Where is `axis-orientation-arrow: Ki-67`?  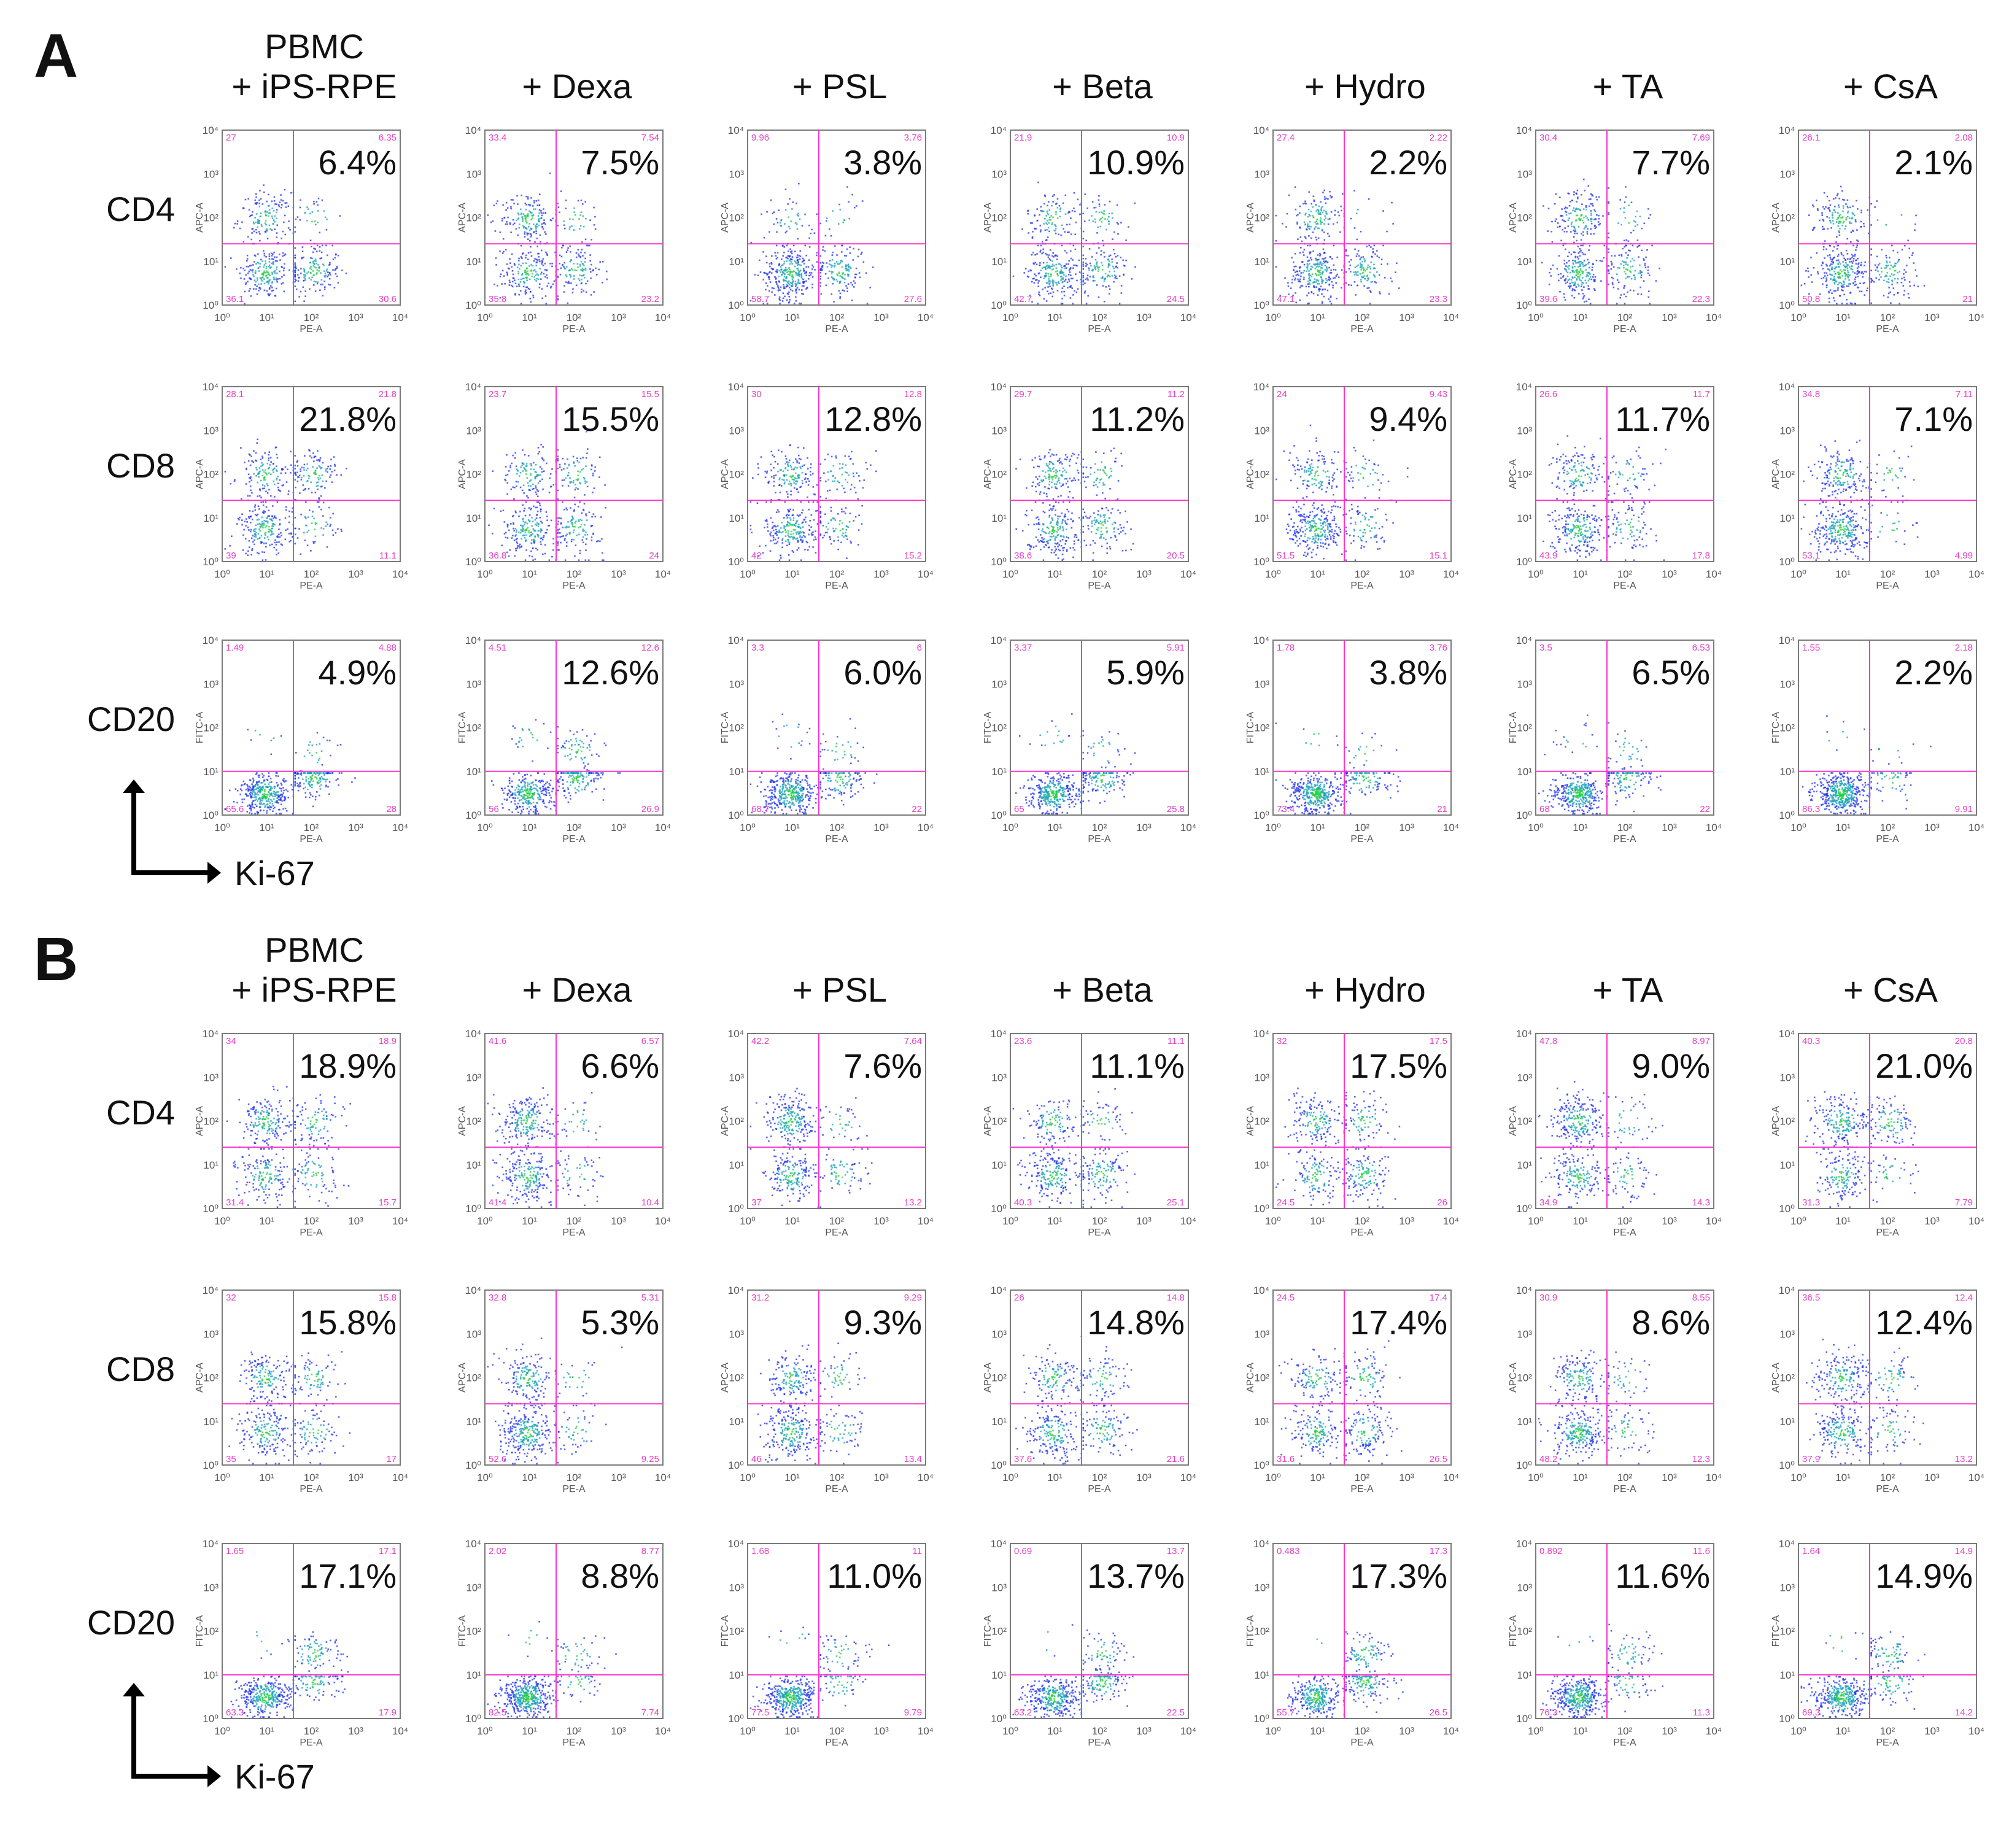 axis-orientation-arrow: Ki-67 is located at coordinates (219, 836).